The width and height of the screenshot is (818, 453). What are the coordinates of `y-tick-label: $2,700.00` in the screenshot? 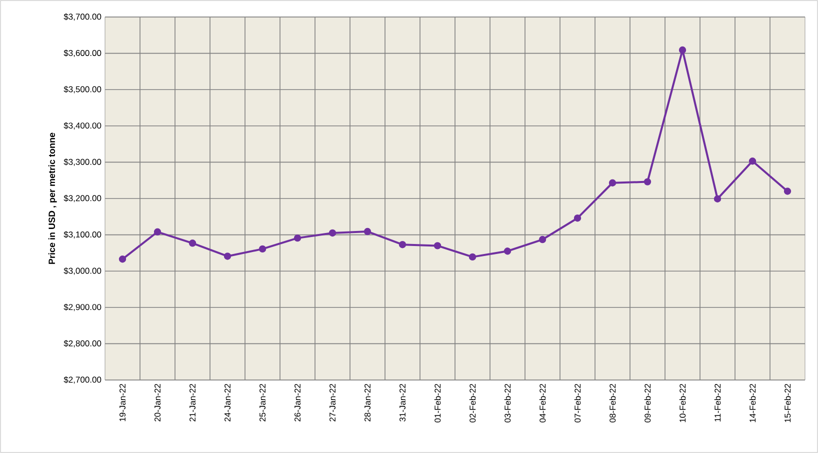 It's located at (83, 380).